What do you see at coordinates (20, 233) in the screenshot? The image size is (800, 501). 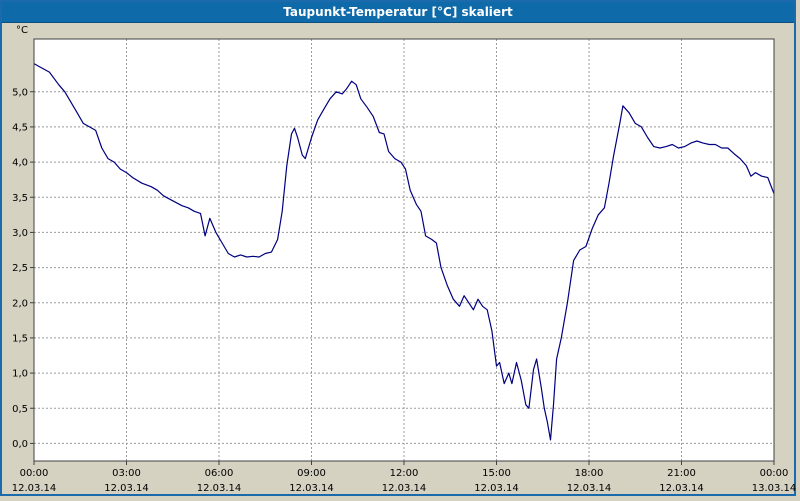 I see `y-tick-label: 3,0` at bounding box center [20, 233].